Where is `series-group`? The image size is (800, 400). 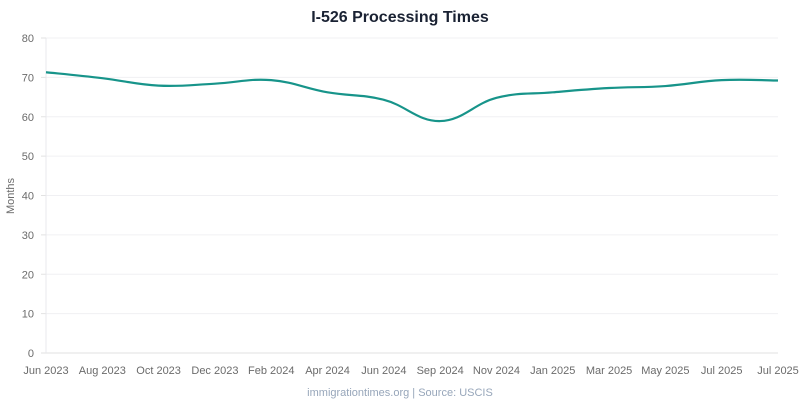 series-group is located at coordinates (412, 97).